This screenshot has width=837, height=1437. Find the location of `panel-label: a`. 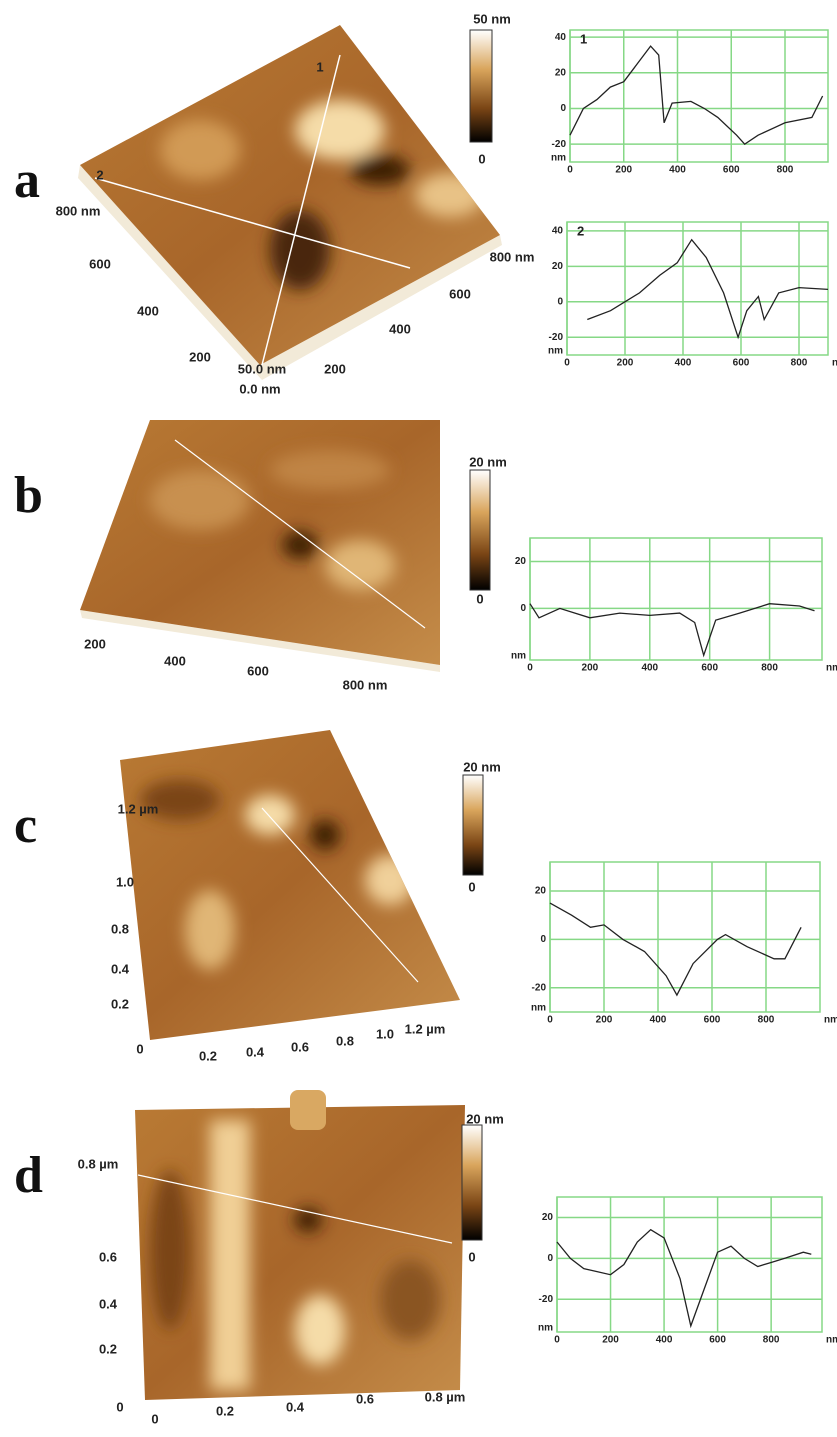

panel-label: a is located at coordinates (27, 180).